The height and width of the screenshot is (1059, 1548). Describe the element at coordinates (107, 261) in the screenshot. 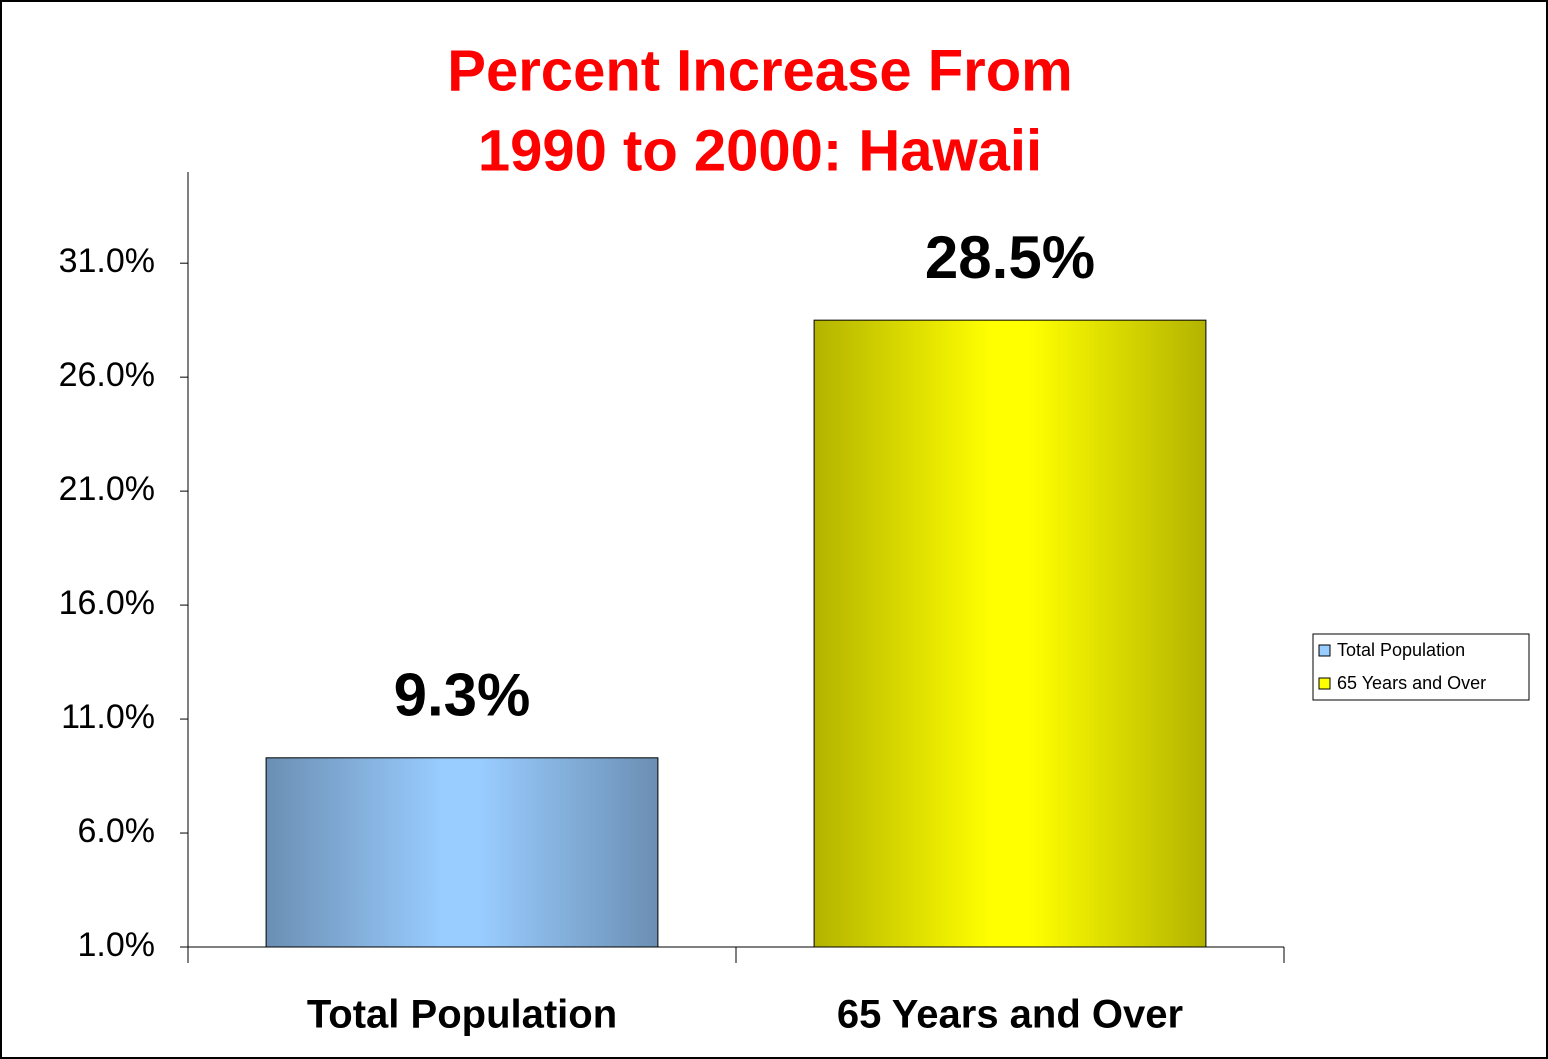

I see `y-tick-label: 31.0%` at that location.